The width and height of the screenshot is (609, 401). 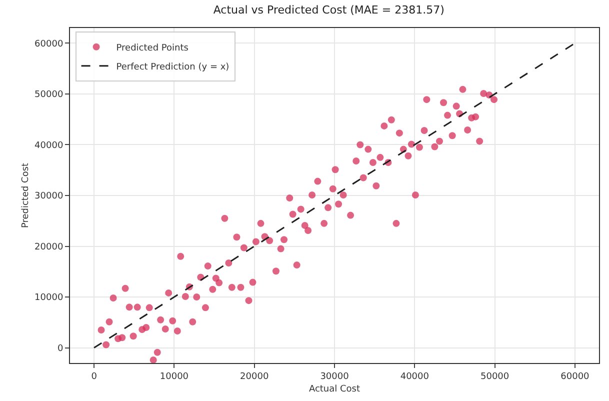 What do you see at coordinates (254, 377) in the screenshot?
I see `x-tick-label: 20000` at bounding box center [254, 377].